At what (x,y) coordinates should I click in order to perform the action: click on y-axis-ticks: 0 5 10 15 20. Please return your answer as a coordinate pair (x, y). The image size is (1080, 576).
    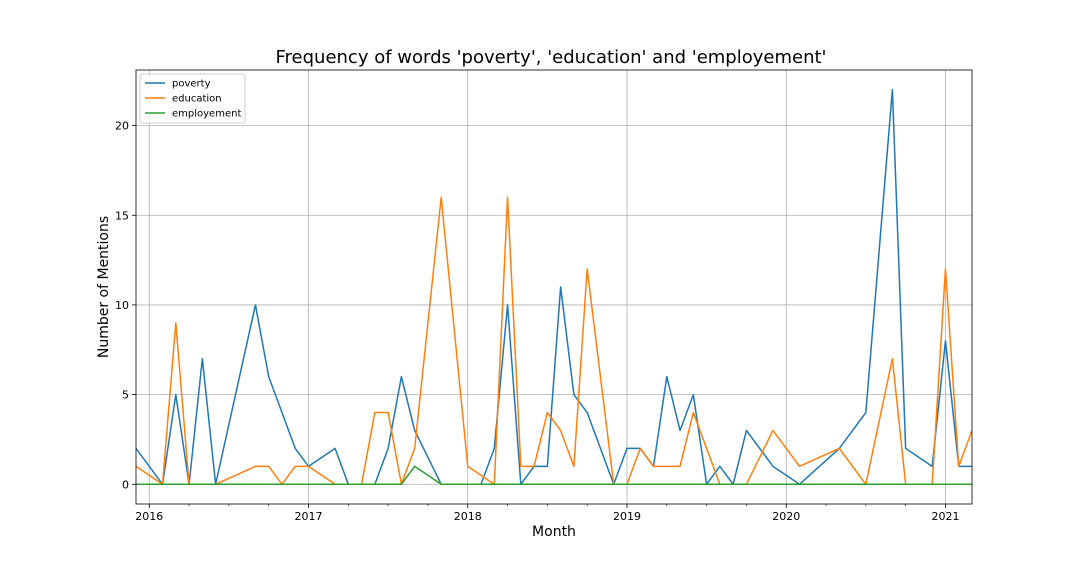
    Looking at the image, I should click on (125, 305).